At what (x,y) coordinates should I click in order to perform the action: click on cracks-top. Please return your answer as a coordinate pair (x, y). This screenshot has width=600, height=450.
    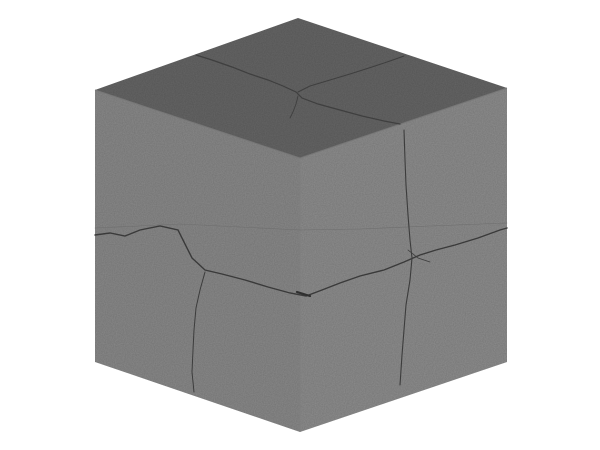
    Looking at the image, I should click on (300, 89).